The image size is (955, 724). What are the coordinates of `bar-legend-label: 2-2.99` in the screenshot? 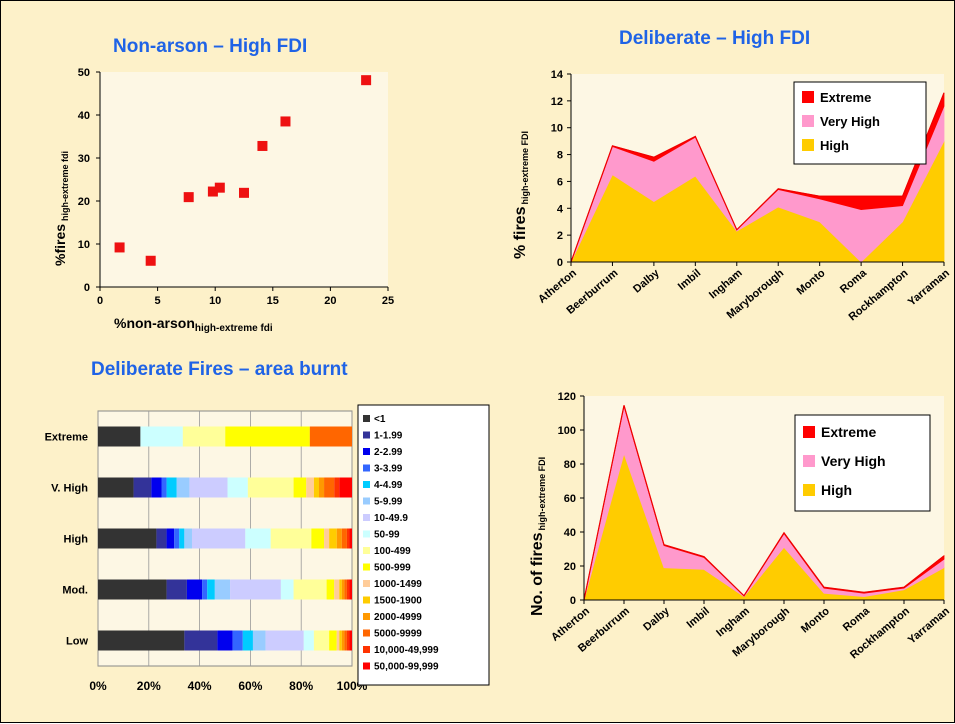 It's located at (388, 452).